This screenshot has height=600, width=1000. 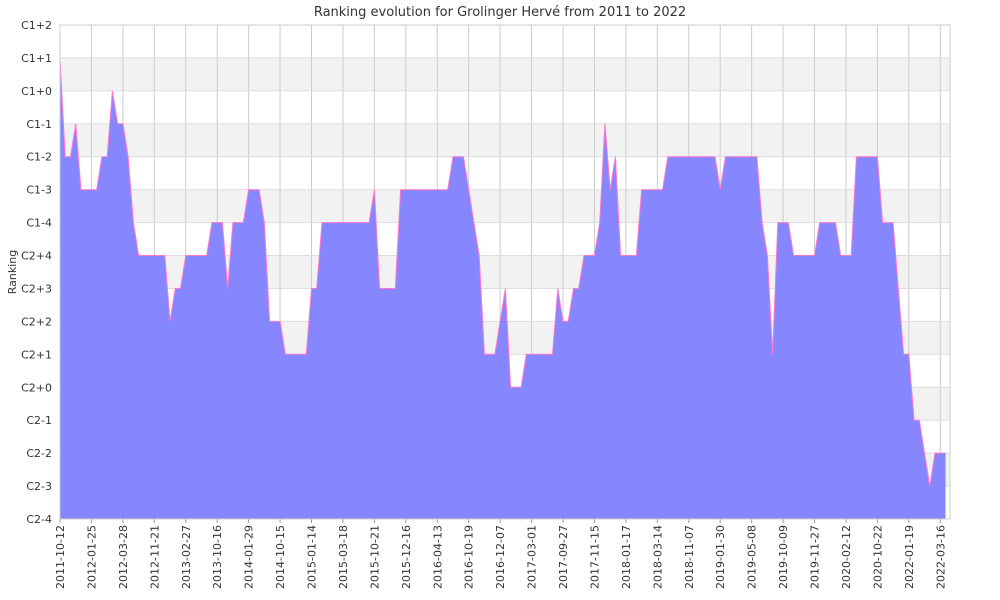 What do you see at coordinates (657, 557) in the screenshot?
I see `x-tick-label: 2018-03-14` at bounding box center [657, 557].